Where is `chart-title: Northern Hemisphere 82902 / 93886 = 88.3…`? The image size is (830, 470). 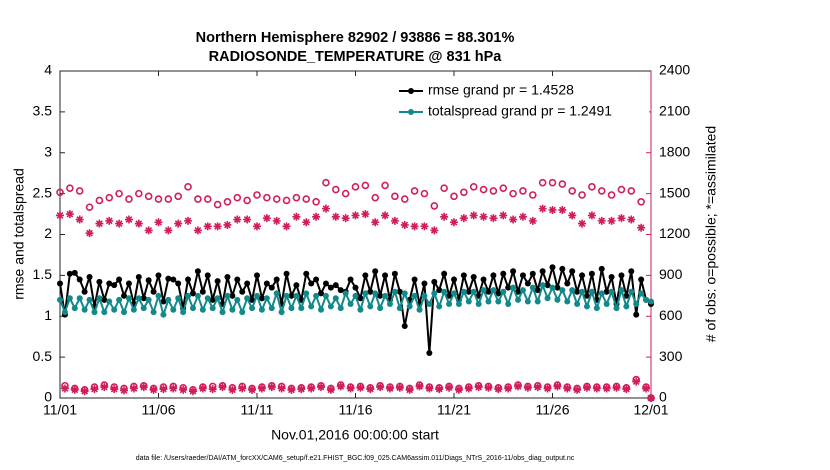
chart-title: Northern Hemisphere 82902 / 93886 = 88.3… is located at coordinates (355, 38).